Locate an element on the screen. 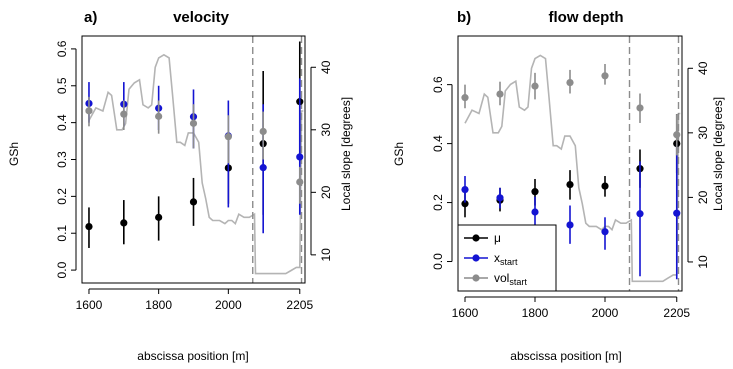  y-tick-label: 0.1 is located at coordinates (62, 233).